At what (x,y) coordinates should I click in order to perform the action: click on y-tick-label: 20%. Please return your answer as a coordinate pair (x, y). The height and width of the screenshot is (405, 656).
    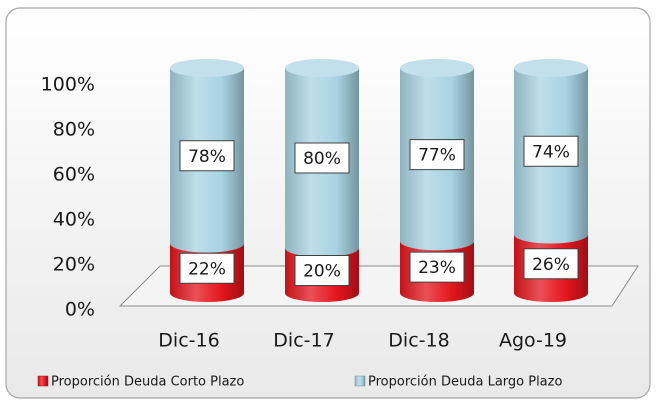
    Looking at the image, I should click on (74, 265).